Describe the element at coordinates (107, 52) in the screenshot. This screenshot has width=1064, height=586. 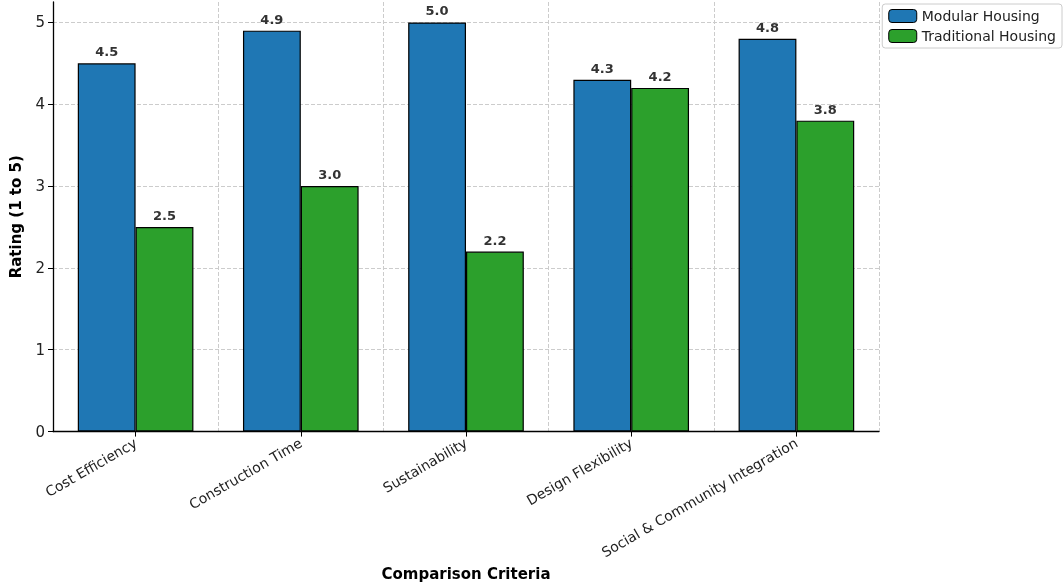
I see `data-label: 4.5` at that location.